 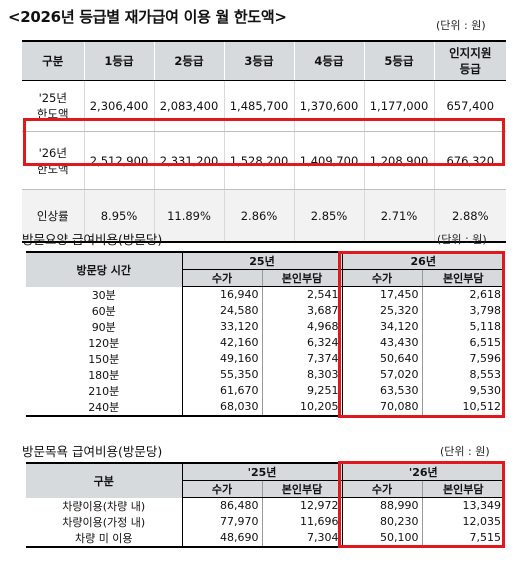 What do you see at coordinates (301, 278) in the screenshot?
I see `header-copay-25: 본인부담` at bounding box center [301, 278].